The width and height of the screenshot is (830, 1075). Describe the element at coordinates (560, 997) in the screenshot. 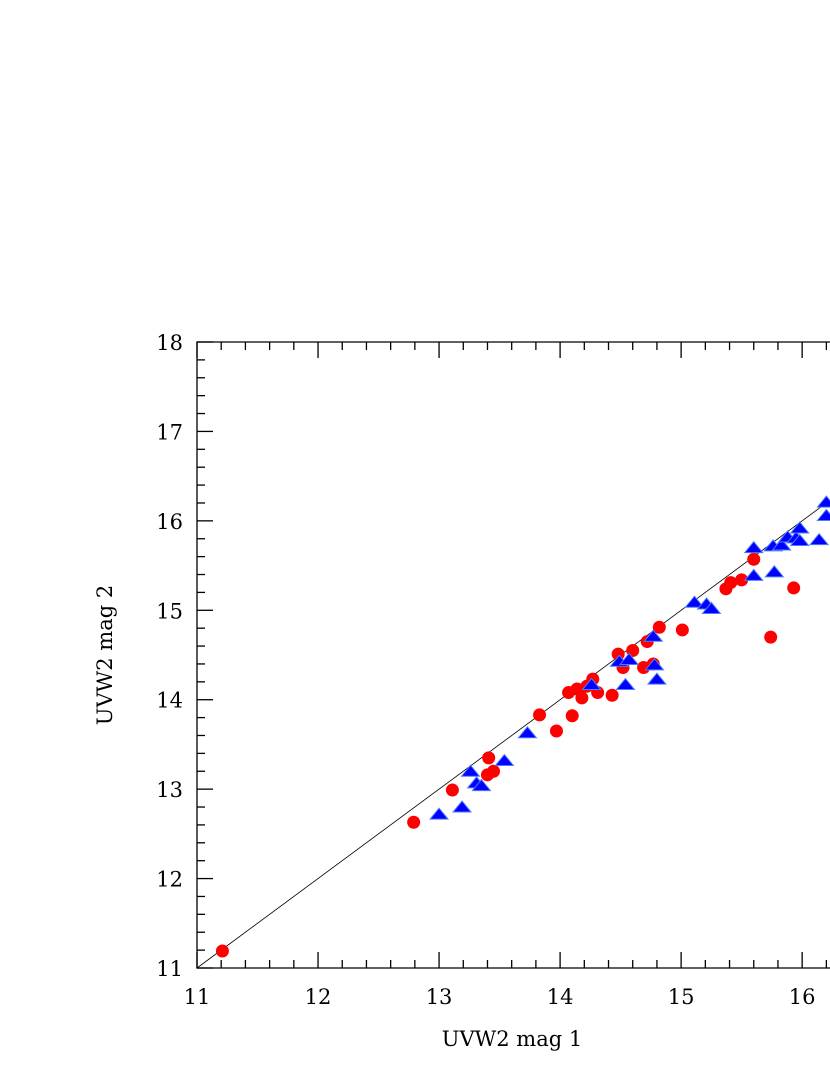

I see `x-tick-label: 14` at that location.